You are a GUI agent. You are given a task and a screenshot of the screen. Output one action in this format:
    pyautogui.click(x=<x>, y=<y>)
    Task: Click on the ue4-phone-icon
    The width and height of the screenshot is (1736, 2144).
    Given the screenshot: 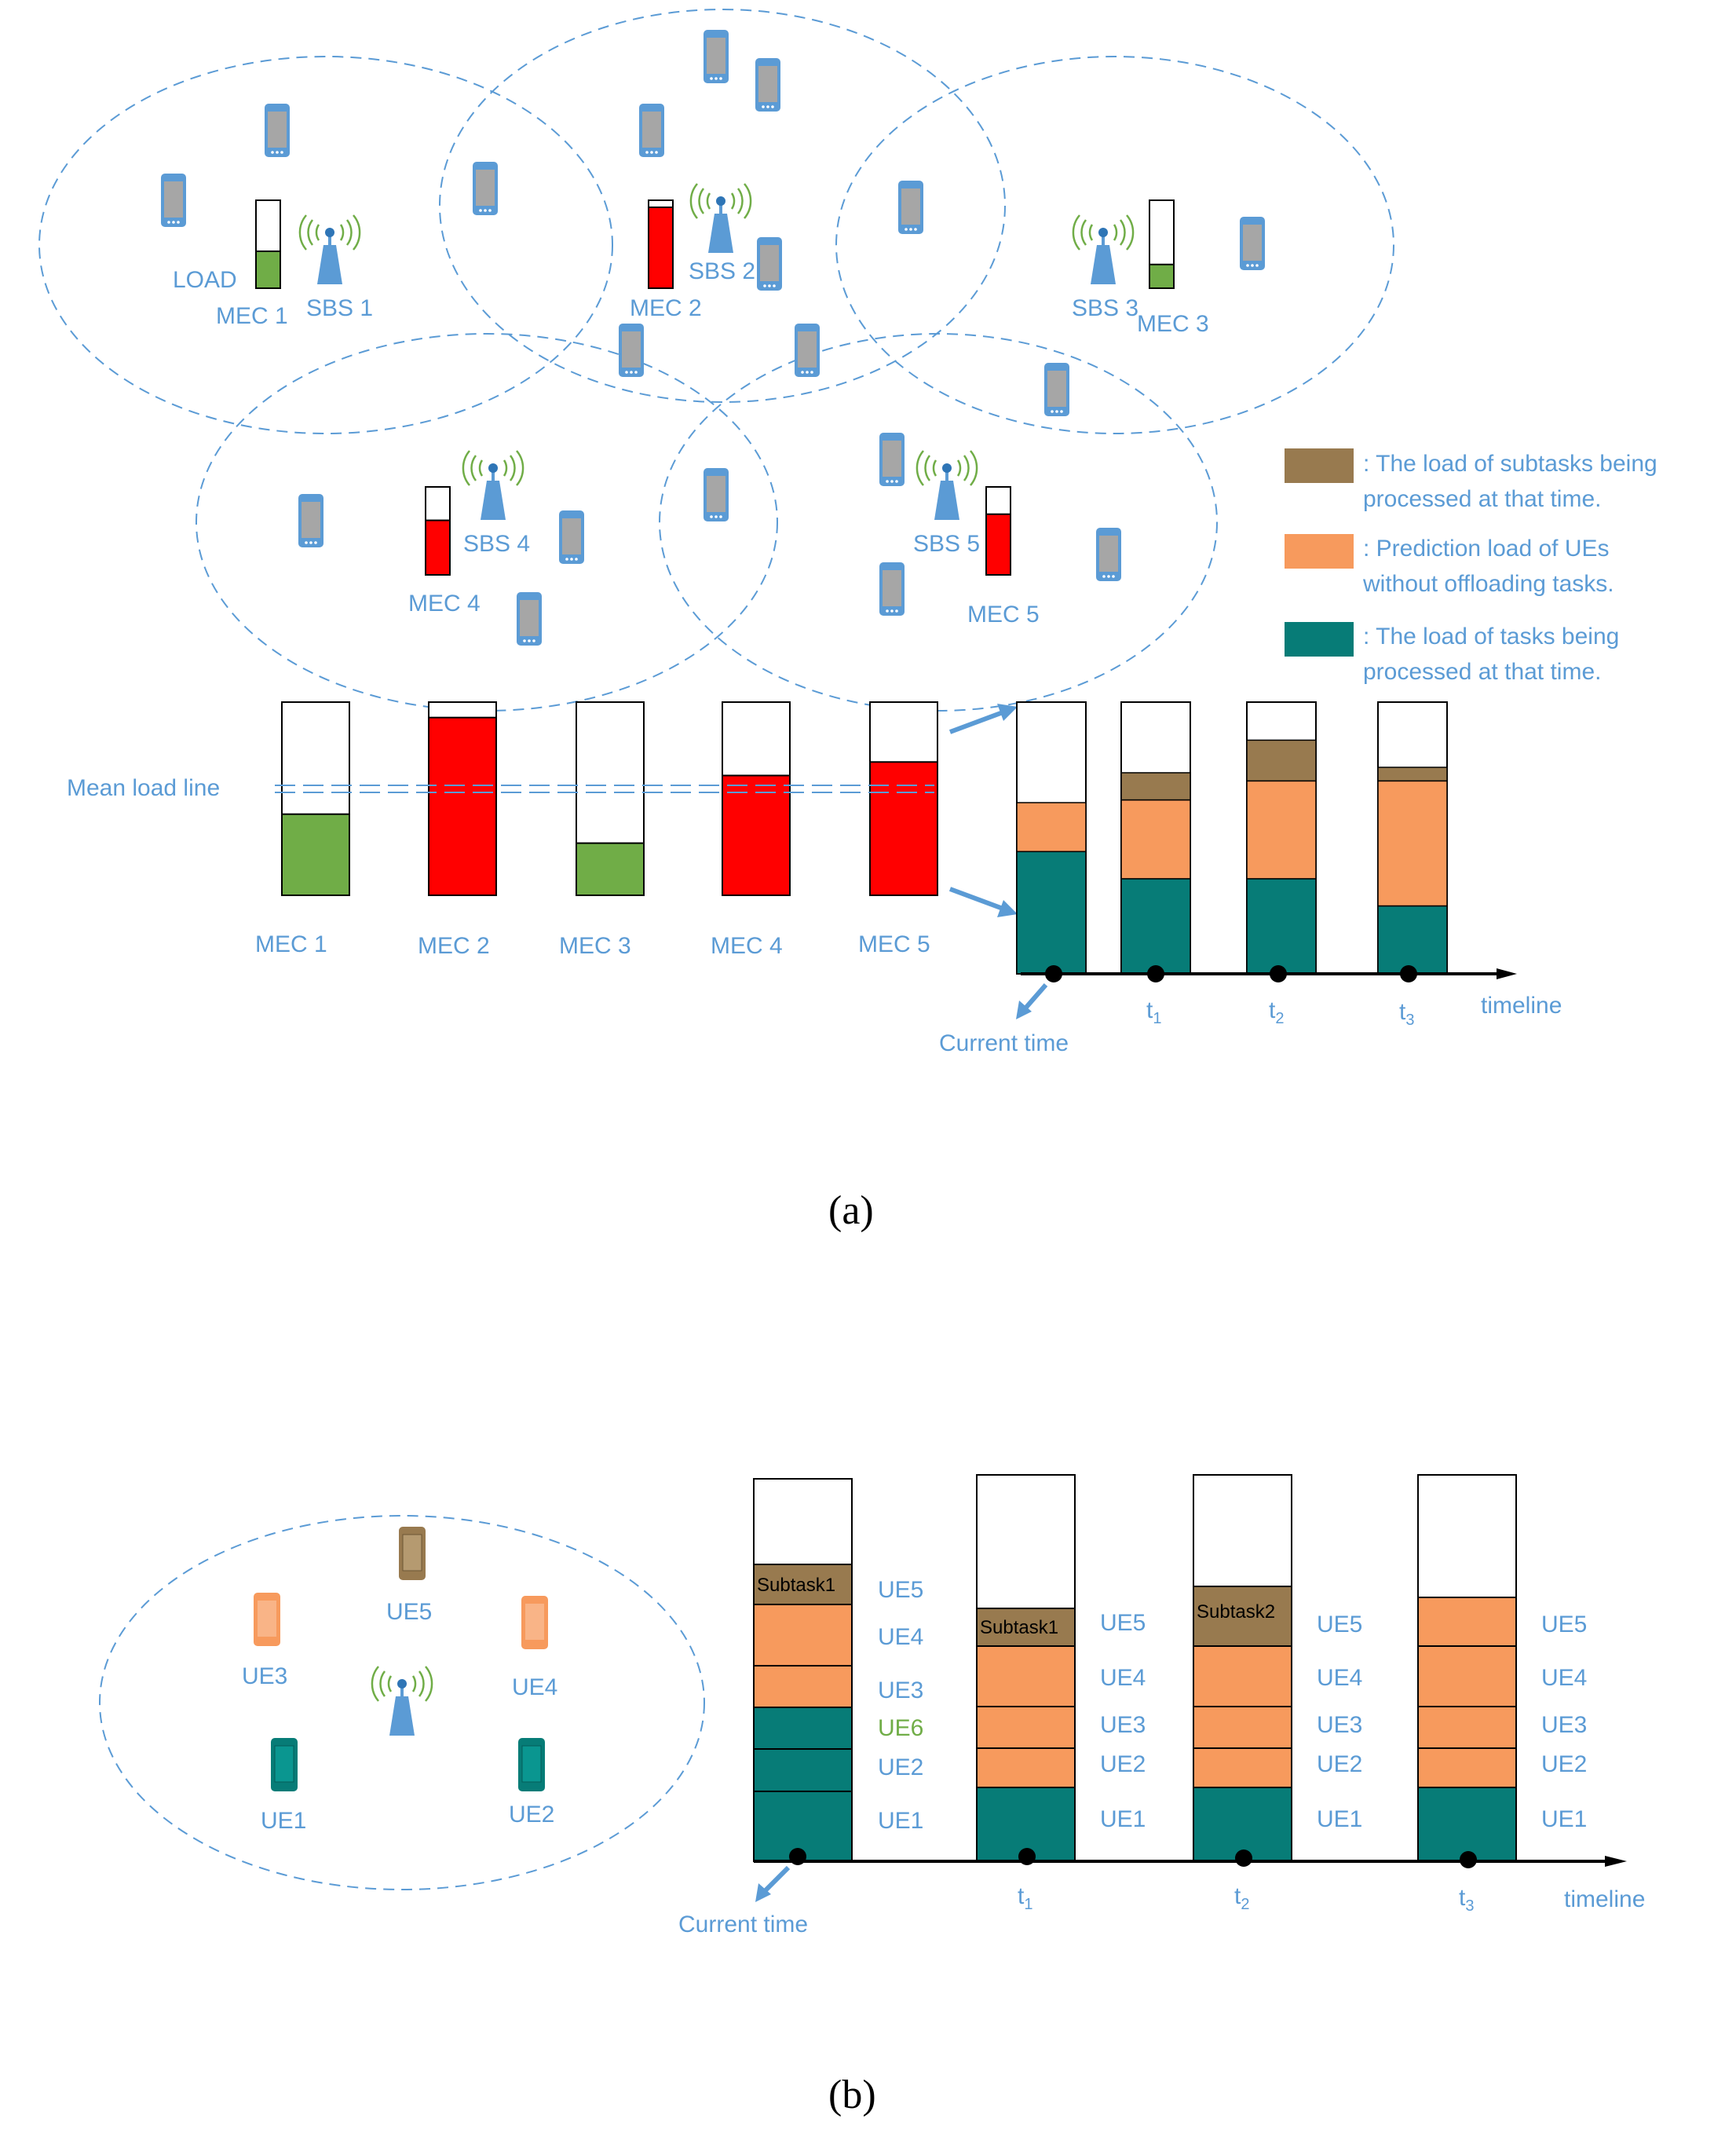 What is the action you would take?
    pyautogui.click(x=534, y=1622)
    